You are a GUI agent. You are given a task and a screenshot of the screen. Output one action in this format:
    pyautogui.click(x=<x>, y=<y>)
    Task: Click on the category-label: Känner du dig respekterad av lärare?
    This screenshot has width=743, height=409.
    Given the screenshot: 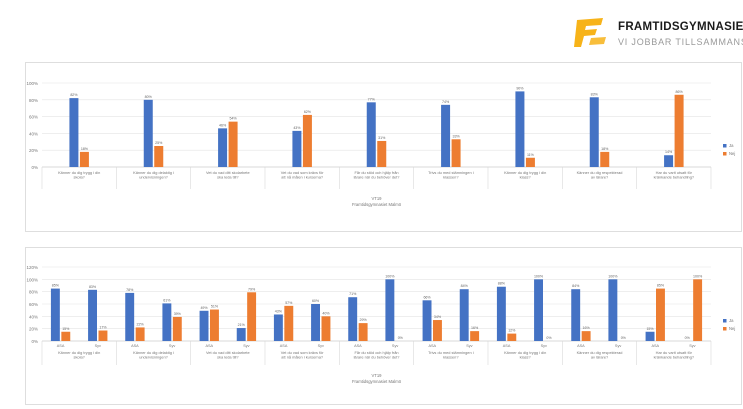 What is the action you would take?
    pyautogui.click(x=600, y=175)
    